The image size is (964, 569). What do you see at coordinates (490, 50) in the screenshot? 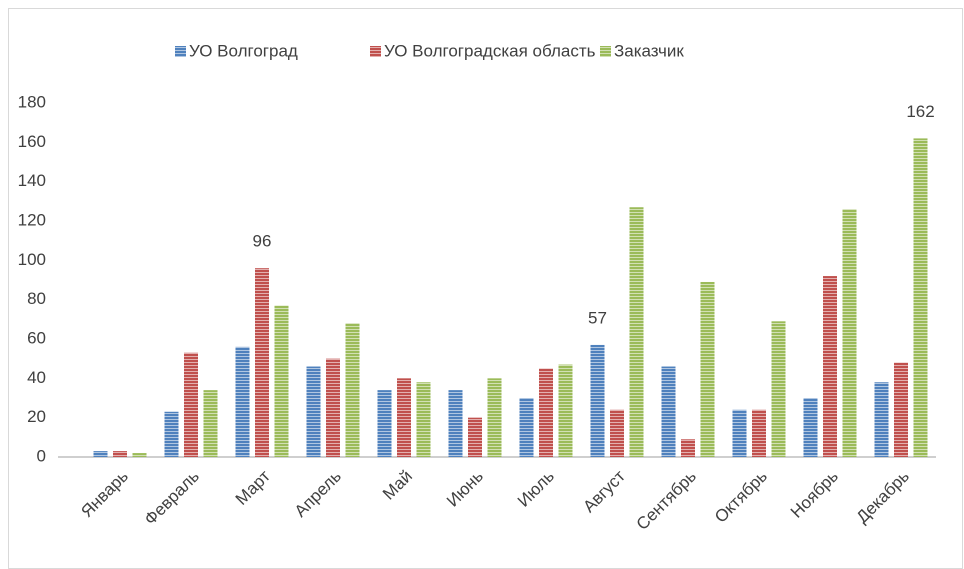
I see `legend-label: УО Волгоградская область` at bounding box center [490, 50].